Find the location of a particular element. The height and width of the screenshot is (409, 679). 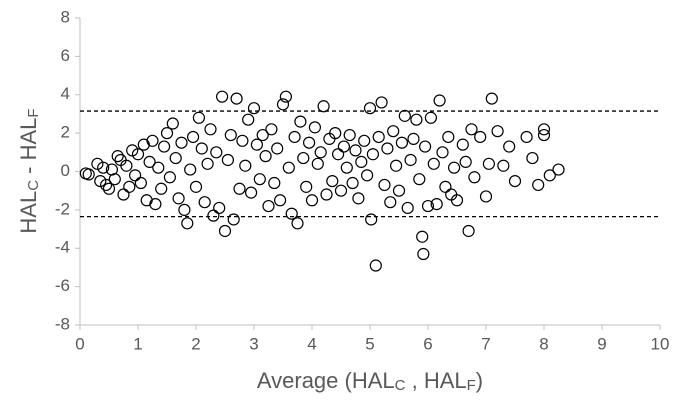

y-tick-label: -6 is located at coordinates (62, 285).